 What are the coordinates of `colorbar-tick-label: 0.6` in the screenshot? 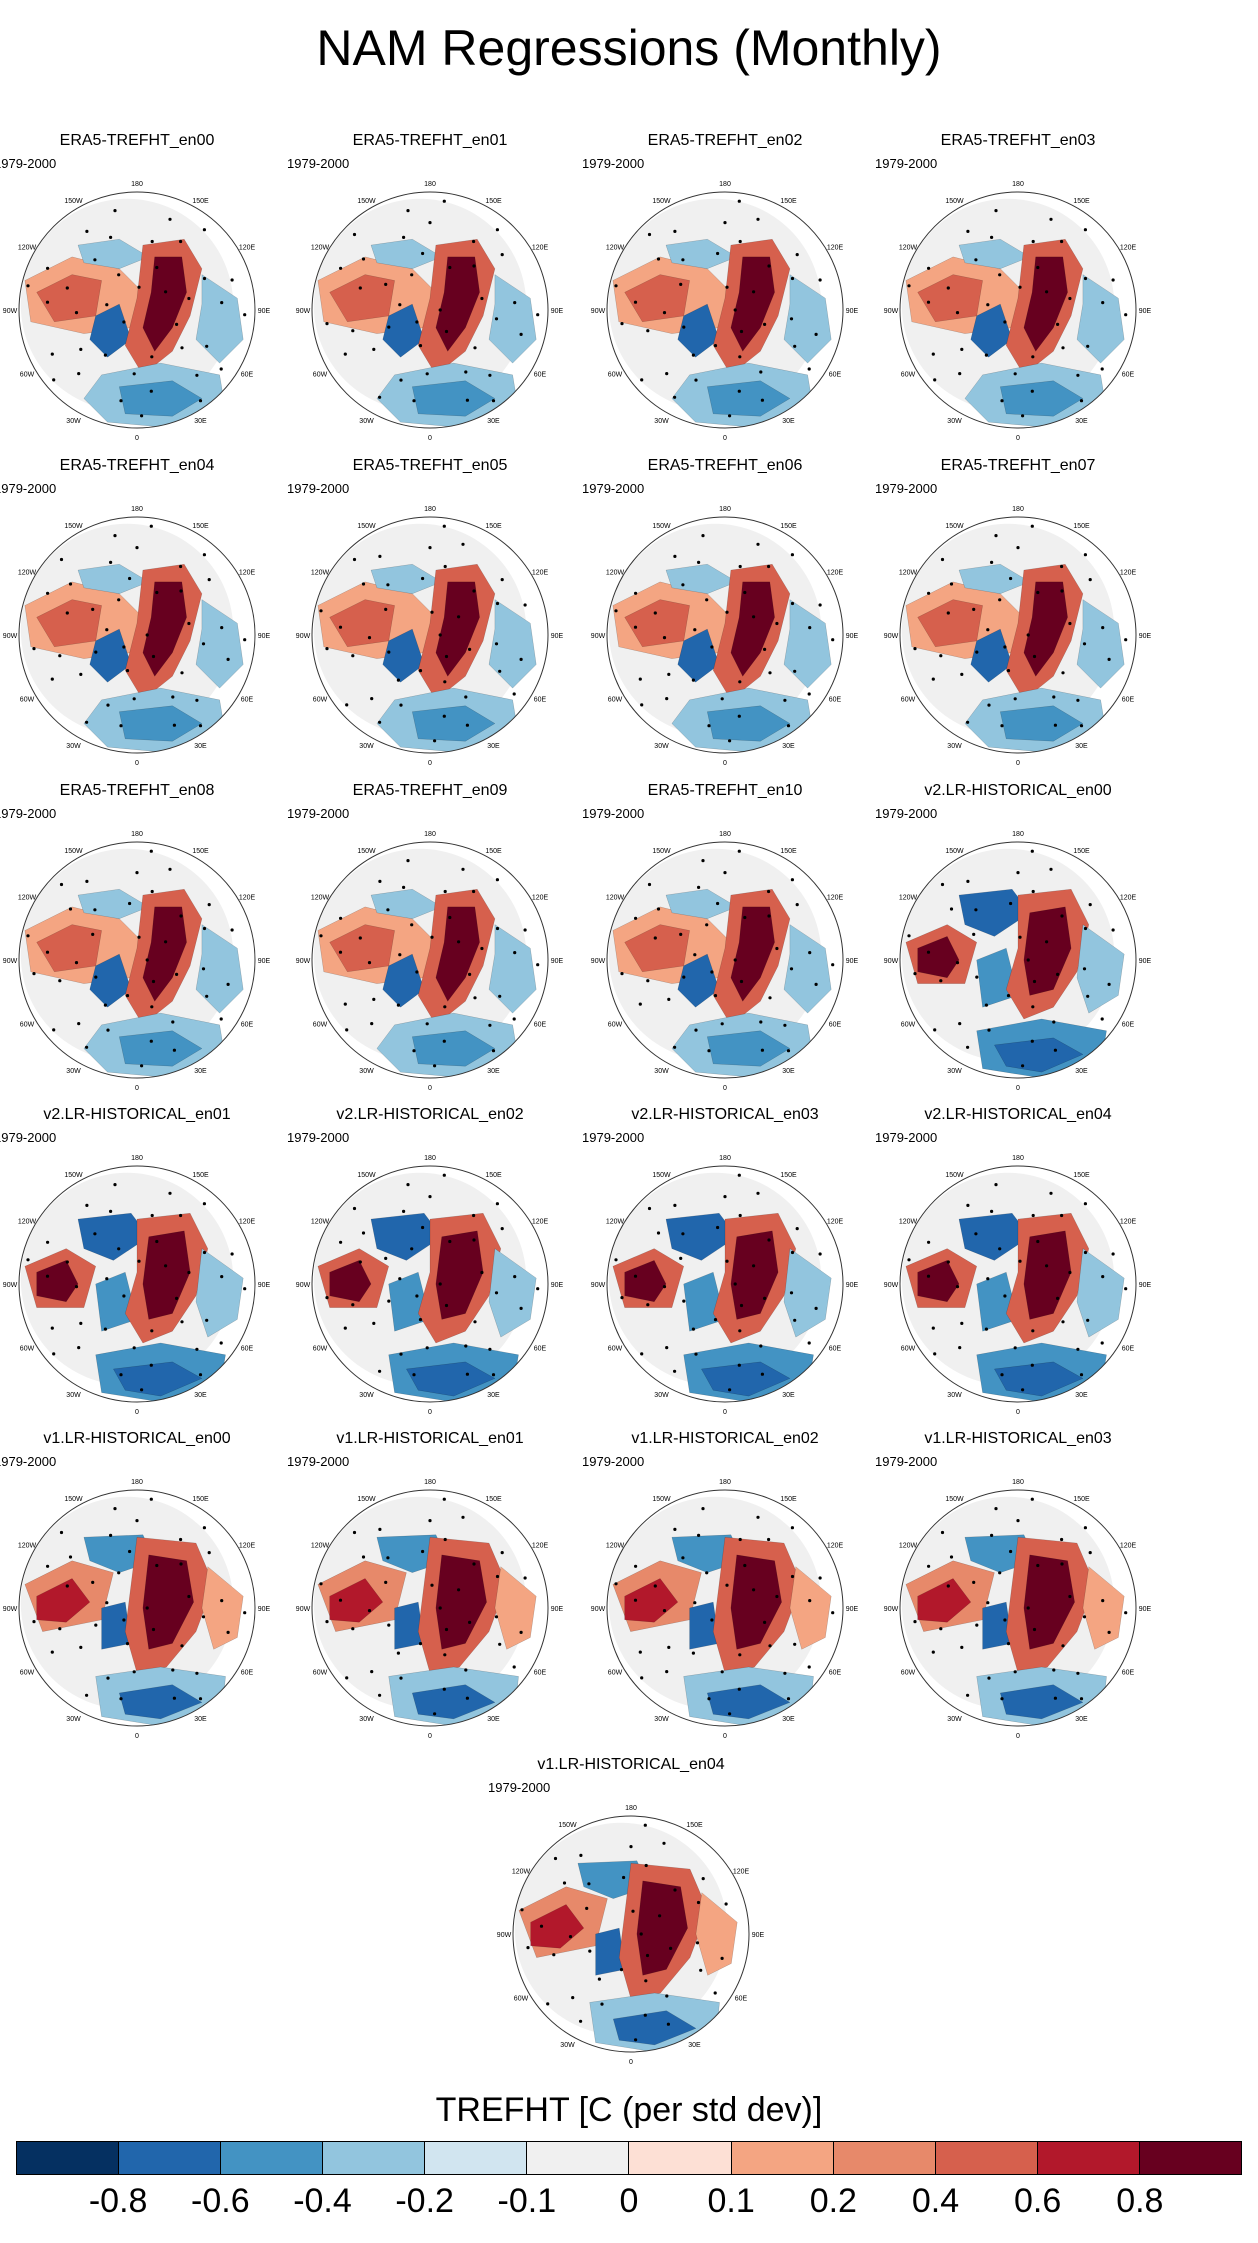 It's located at (1038, 2201).